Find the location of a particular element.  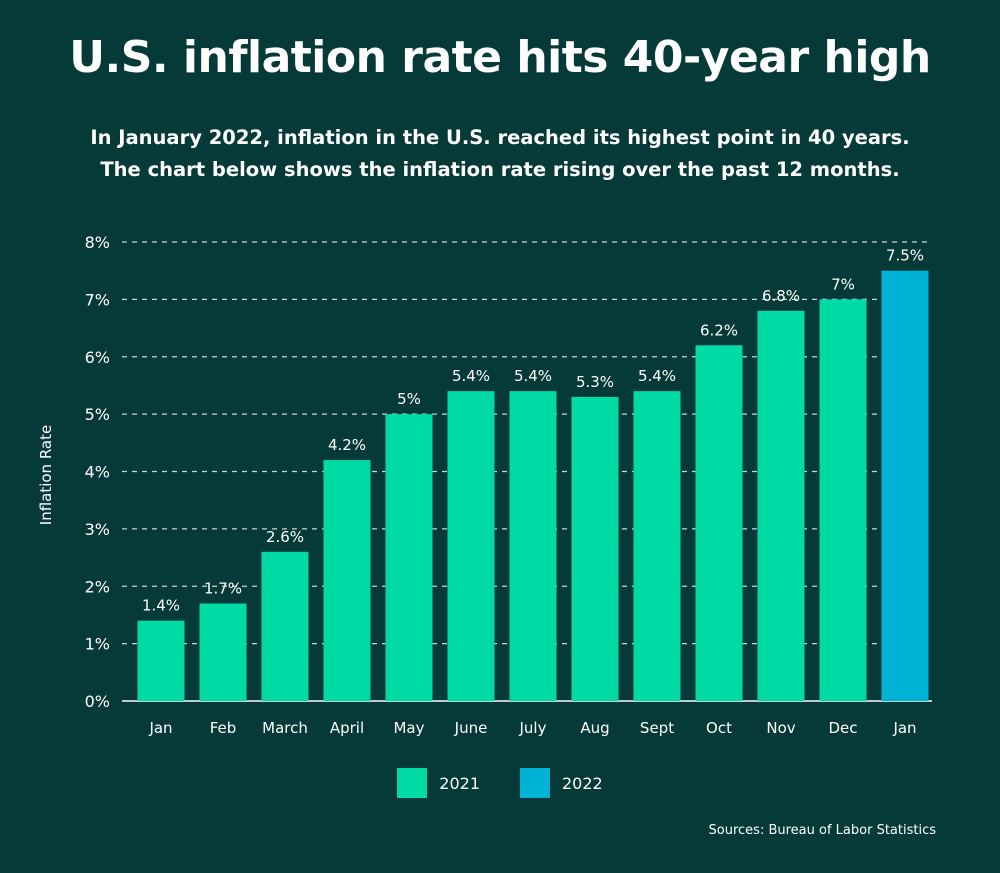

x-tick-label: Oct is located at coordinates (719, 728).